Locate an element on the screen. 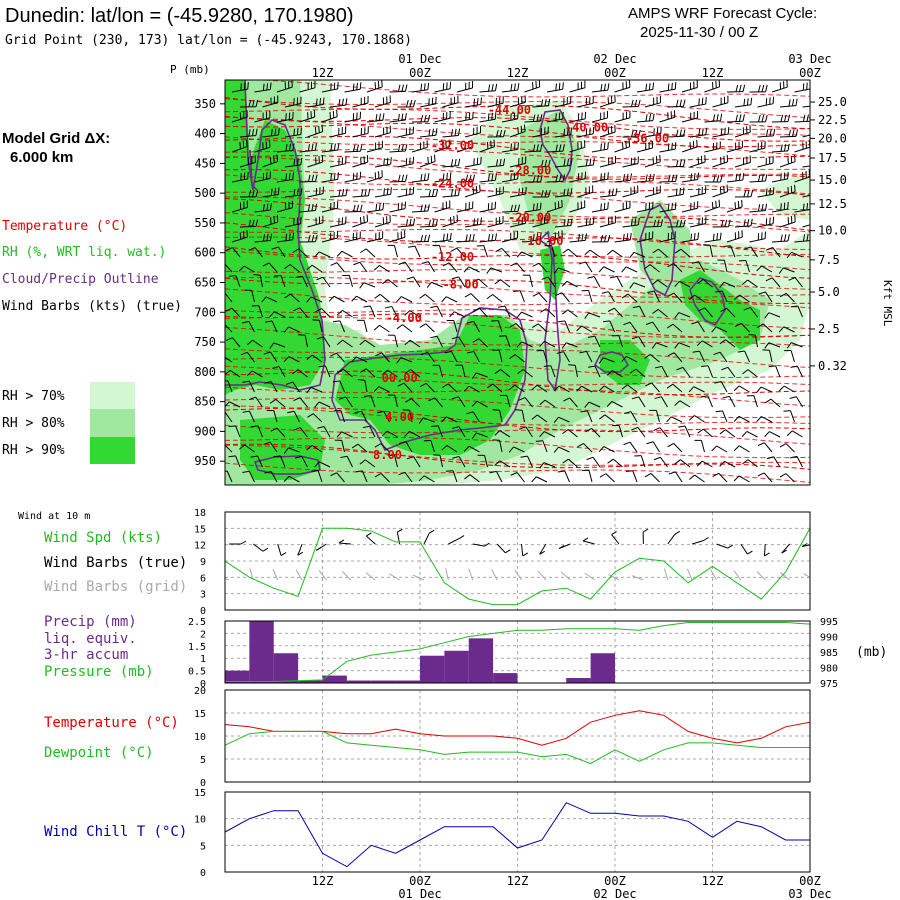  top-time-label: 12Z is located at coordinates (518, 73).